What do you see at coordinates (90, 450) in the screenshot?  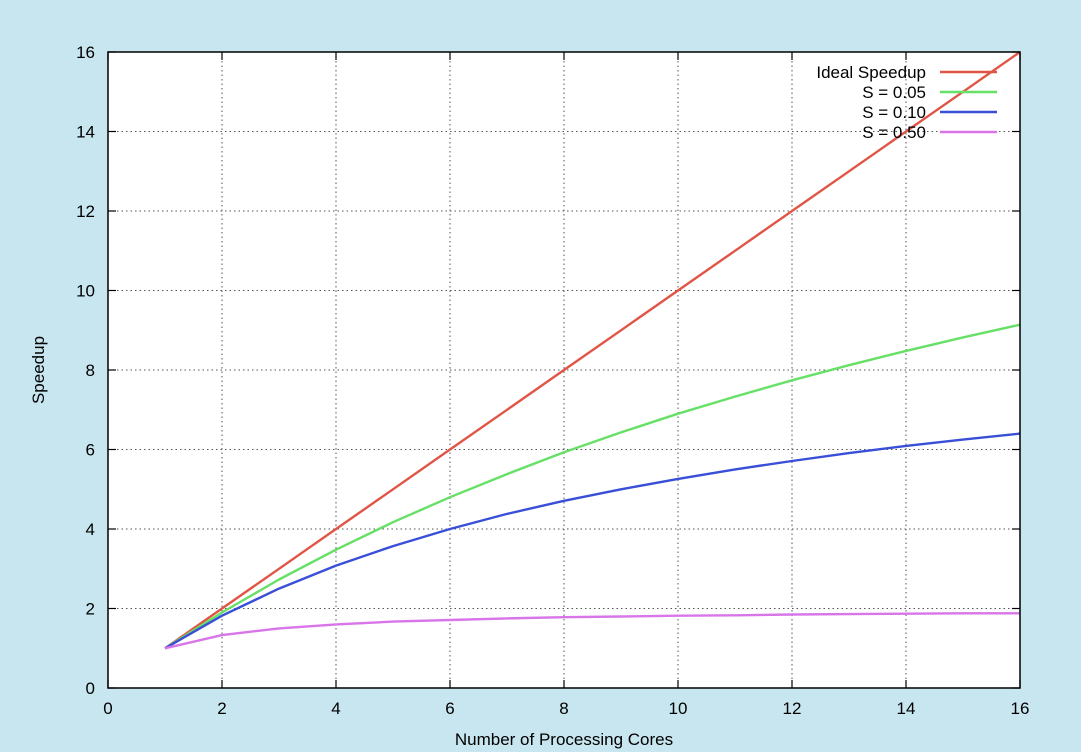 I see `y-tick-label: 6` at bounding box center [90, 450].